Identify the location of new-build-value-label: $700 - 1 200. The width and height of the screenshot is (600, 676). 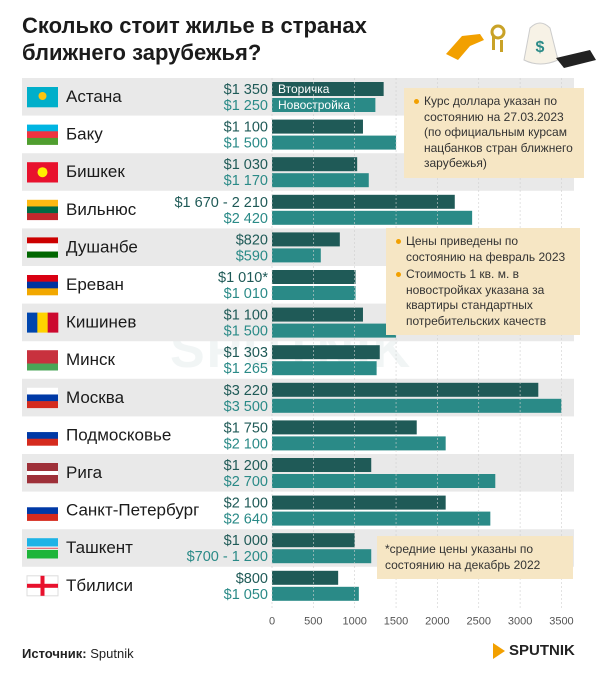
(227, 557).